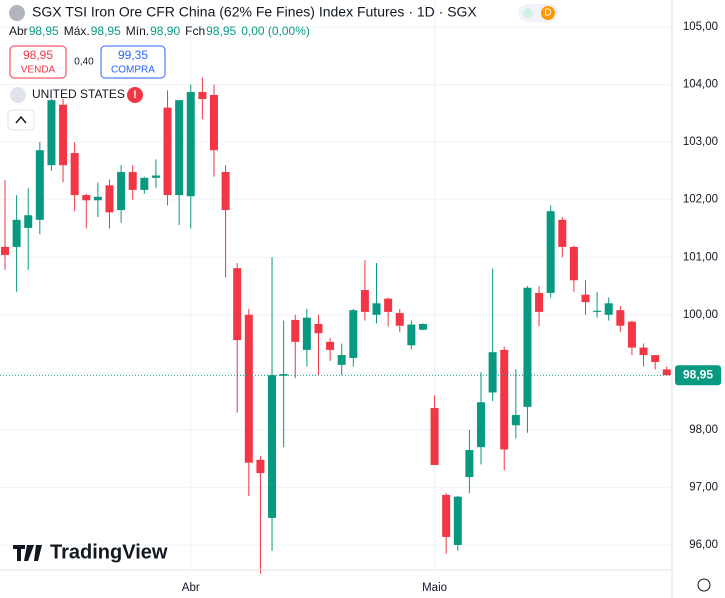  Describe the element at coordinates (18, 31) in the screenshot. I see `legend-label: Abr` at that location.